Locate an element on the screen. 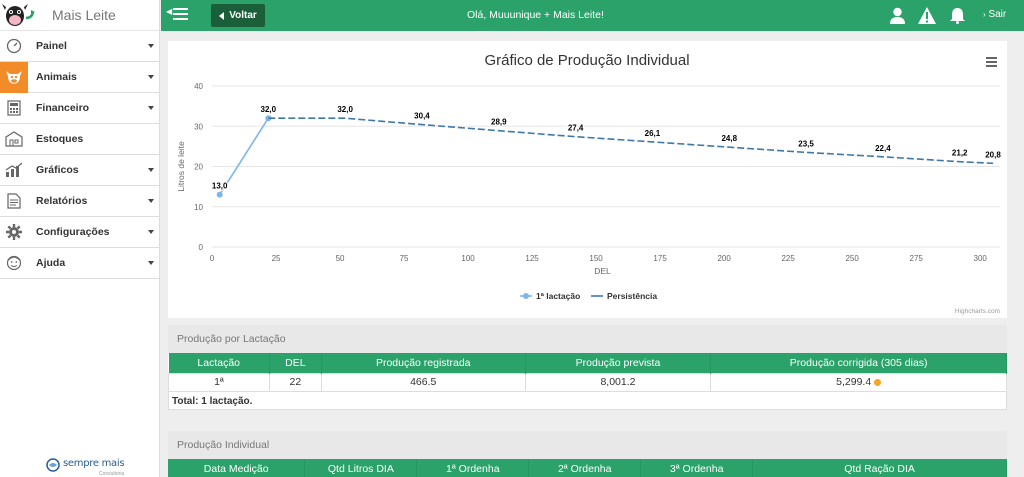 This screenshot has height=477, width=1024. document-icon is located at coordinates (14, 201).